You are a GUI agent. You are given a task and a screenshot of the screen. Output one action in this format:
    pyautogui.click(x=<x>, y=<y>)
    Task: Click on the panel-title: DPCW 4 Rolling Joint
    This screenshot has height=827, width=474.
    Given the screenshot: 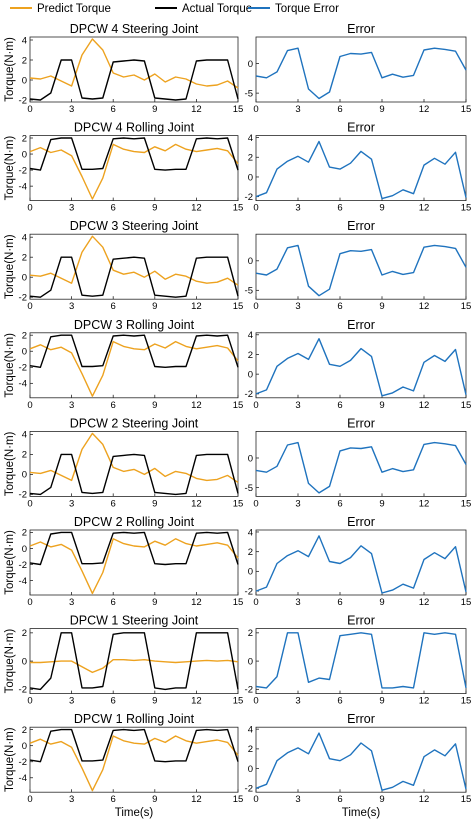 What is the action you would take?
    pyautogui.click(x=134, y=128)
    